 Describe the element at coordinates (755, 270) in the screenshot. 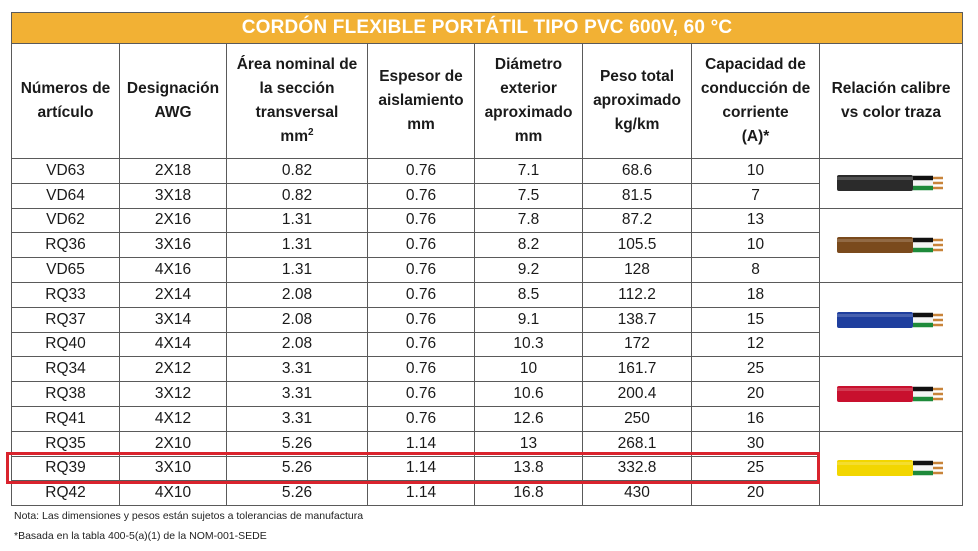

I see `cell-capacity: 8` at that location.